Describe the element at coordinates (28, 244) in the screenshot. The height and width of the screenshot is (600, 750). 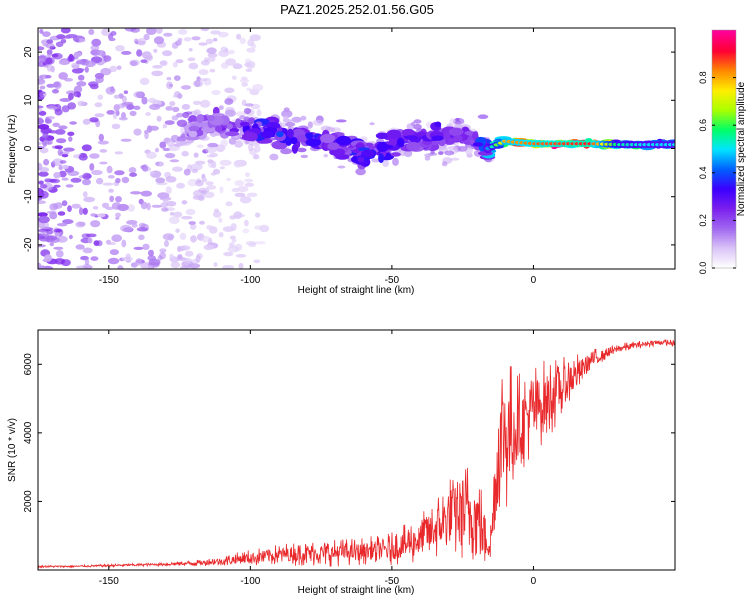
I see `y-tick-label: -20` at that location.